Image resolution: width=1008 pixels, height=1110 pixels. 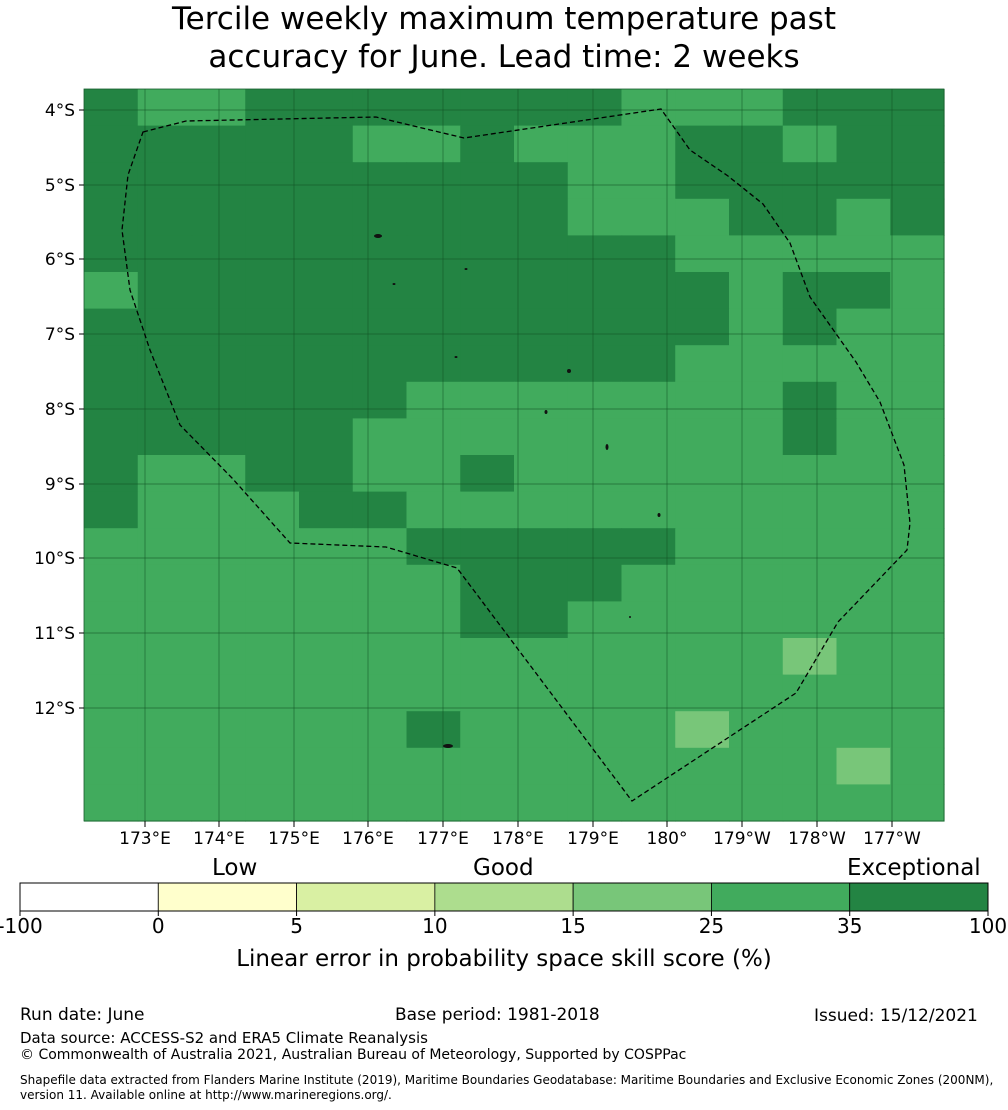 I want to click on lat-label: 6°S, so click(x=60, y=260).